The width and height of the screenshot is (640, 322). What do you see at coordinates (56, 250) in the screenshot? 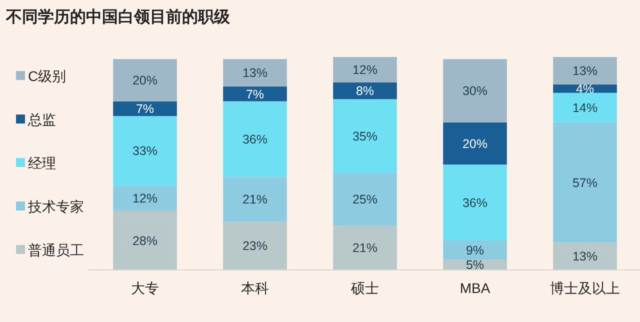
I see `legend-label: 普通员工` at bounding box center [56, 250].